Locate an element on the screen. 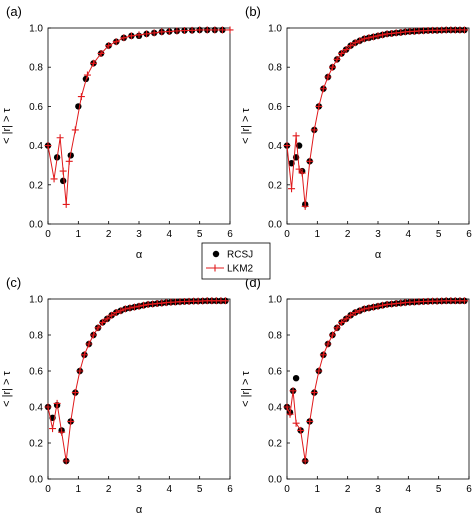  legend-marker-rcsj is located at coordinates (216, 254).